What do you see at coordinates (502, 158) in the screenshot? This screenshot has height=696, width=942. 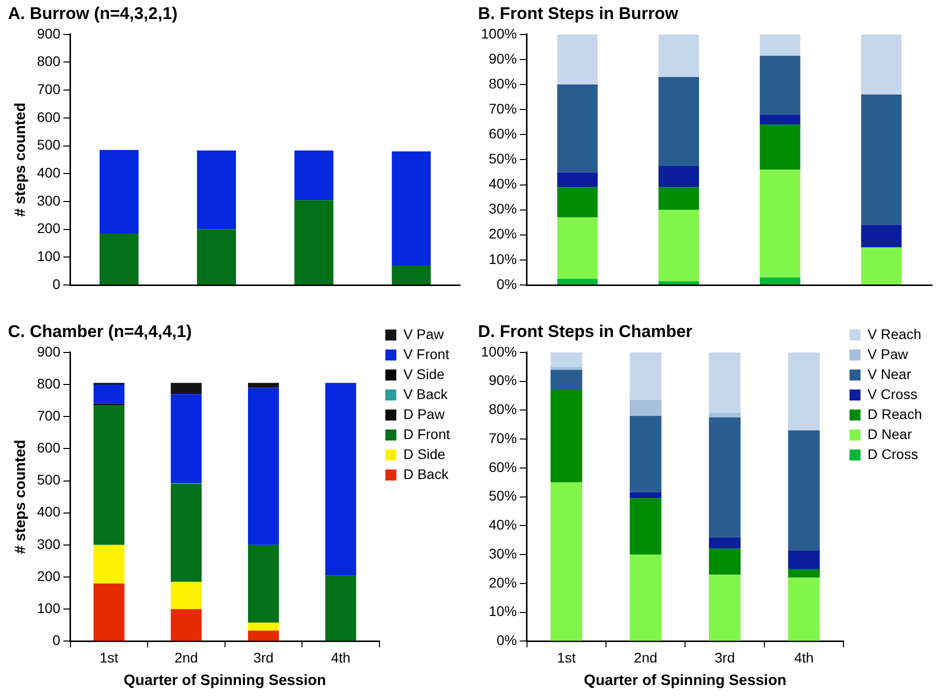 I see `y-tick-label: 50%` at bounding box center [502, 158].